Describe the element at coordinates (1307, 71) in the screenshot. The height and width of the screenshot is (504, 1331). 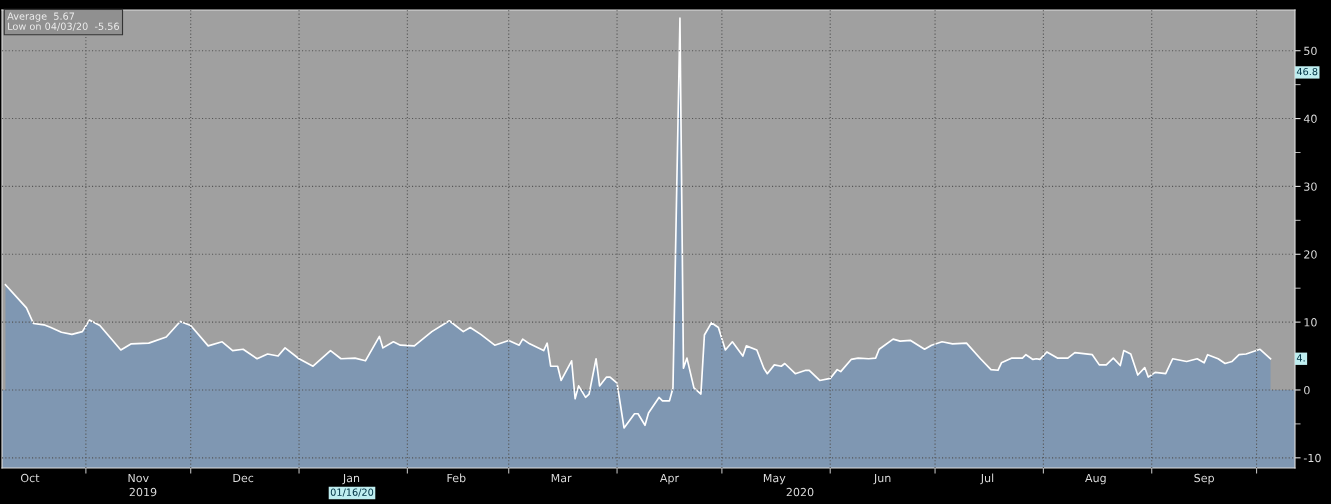
I see `annotation: 46.8` at that location.